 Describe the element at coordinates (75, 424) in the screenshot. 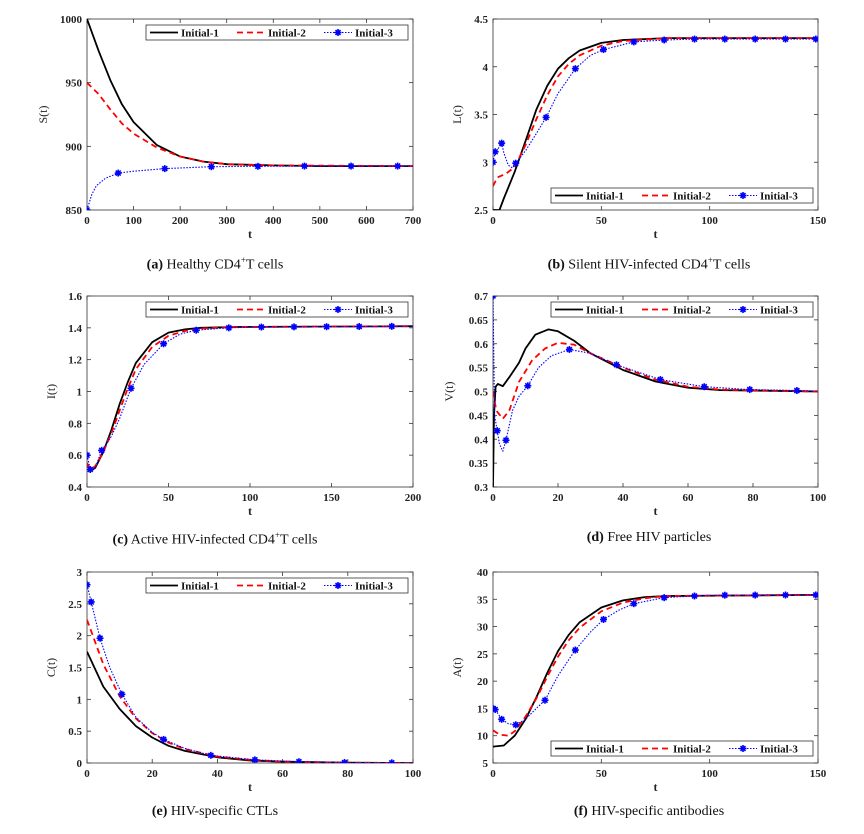

I see `y-tick-label: 0.8` at that location.